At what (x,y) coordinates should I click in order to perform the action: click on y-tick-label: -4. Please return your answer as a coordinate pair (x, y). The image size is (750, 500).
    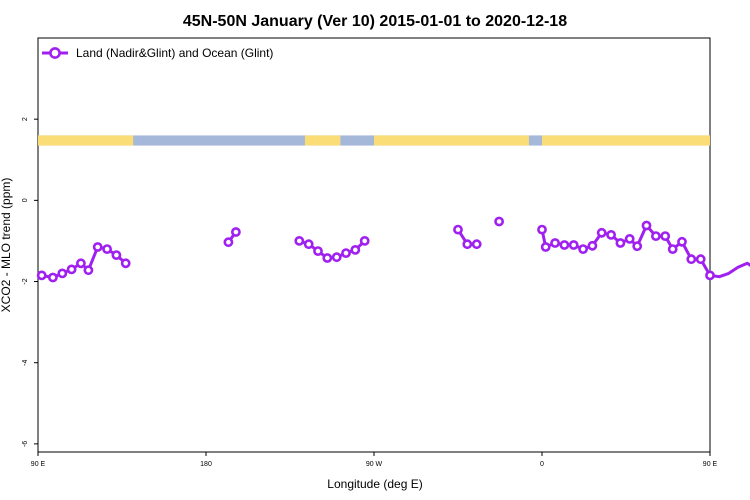
    Looking at the image, I should click on (25, 362).